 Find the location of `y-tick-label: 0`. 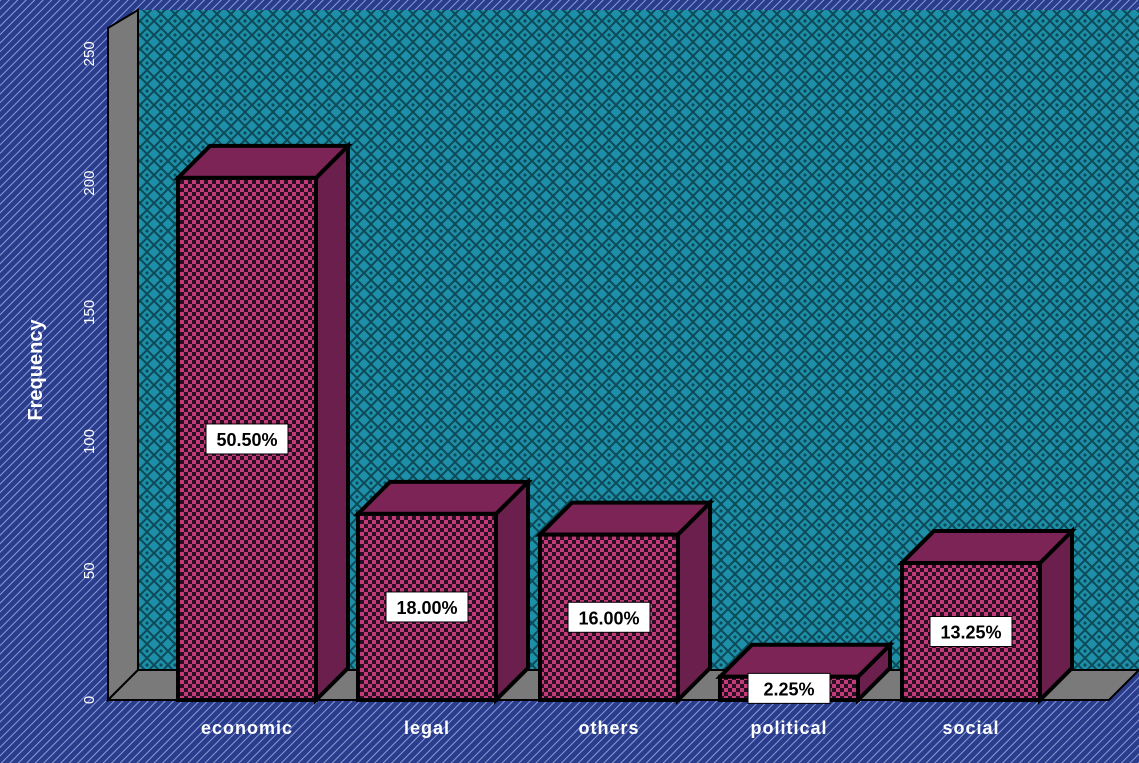

y-tick-label: 0 is located at coordinates (89, 700).